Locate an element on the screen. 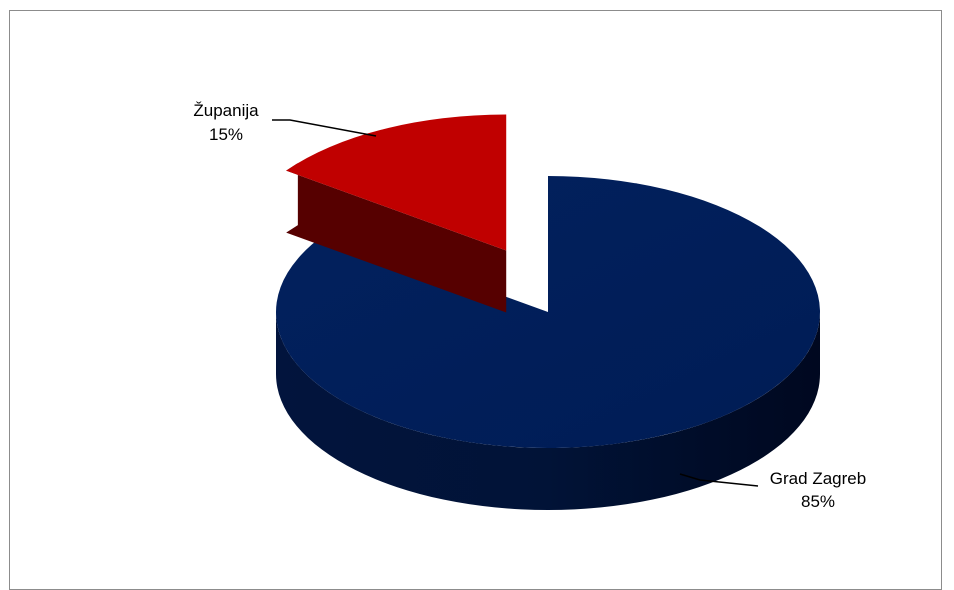 This screenshot has height=590, width=954. data-label-grad-zagreb-name: Grad Zagreb is located at coordinates (818, 478).